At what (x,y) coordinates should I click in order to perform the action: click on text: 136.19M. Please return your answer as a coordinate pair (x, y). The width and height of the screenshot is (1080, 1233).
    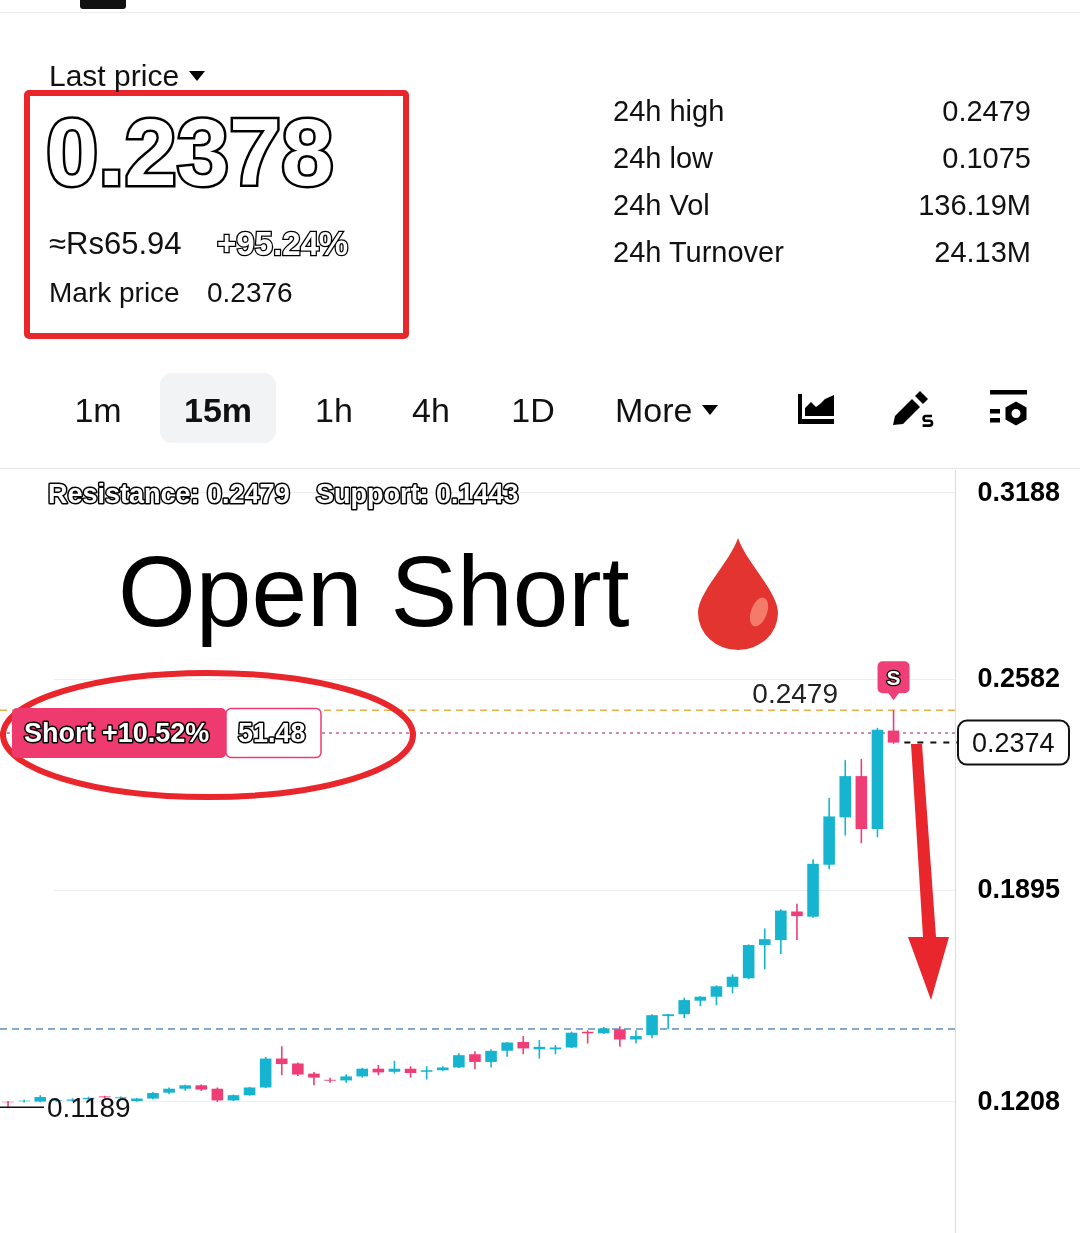
    Looking at the image, I should click on (974, 204).